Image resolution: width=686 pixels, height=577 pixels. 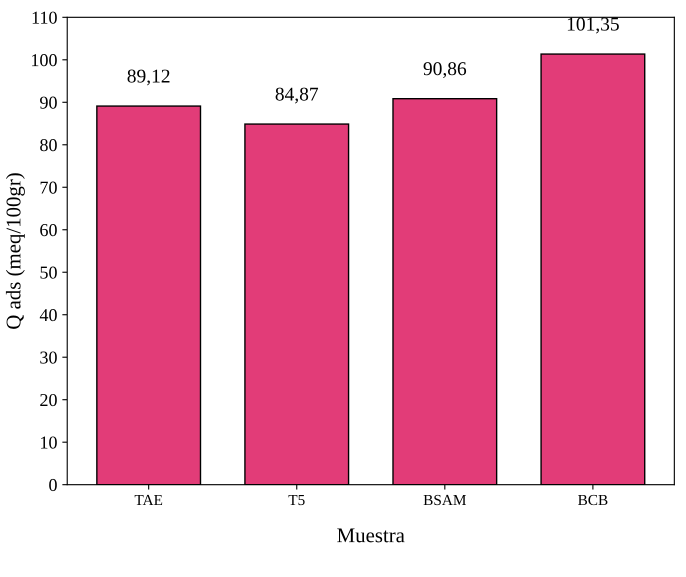 I want to click on y-tick-label: 80, so click(x=48, y=145).